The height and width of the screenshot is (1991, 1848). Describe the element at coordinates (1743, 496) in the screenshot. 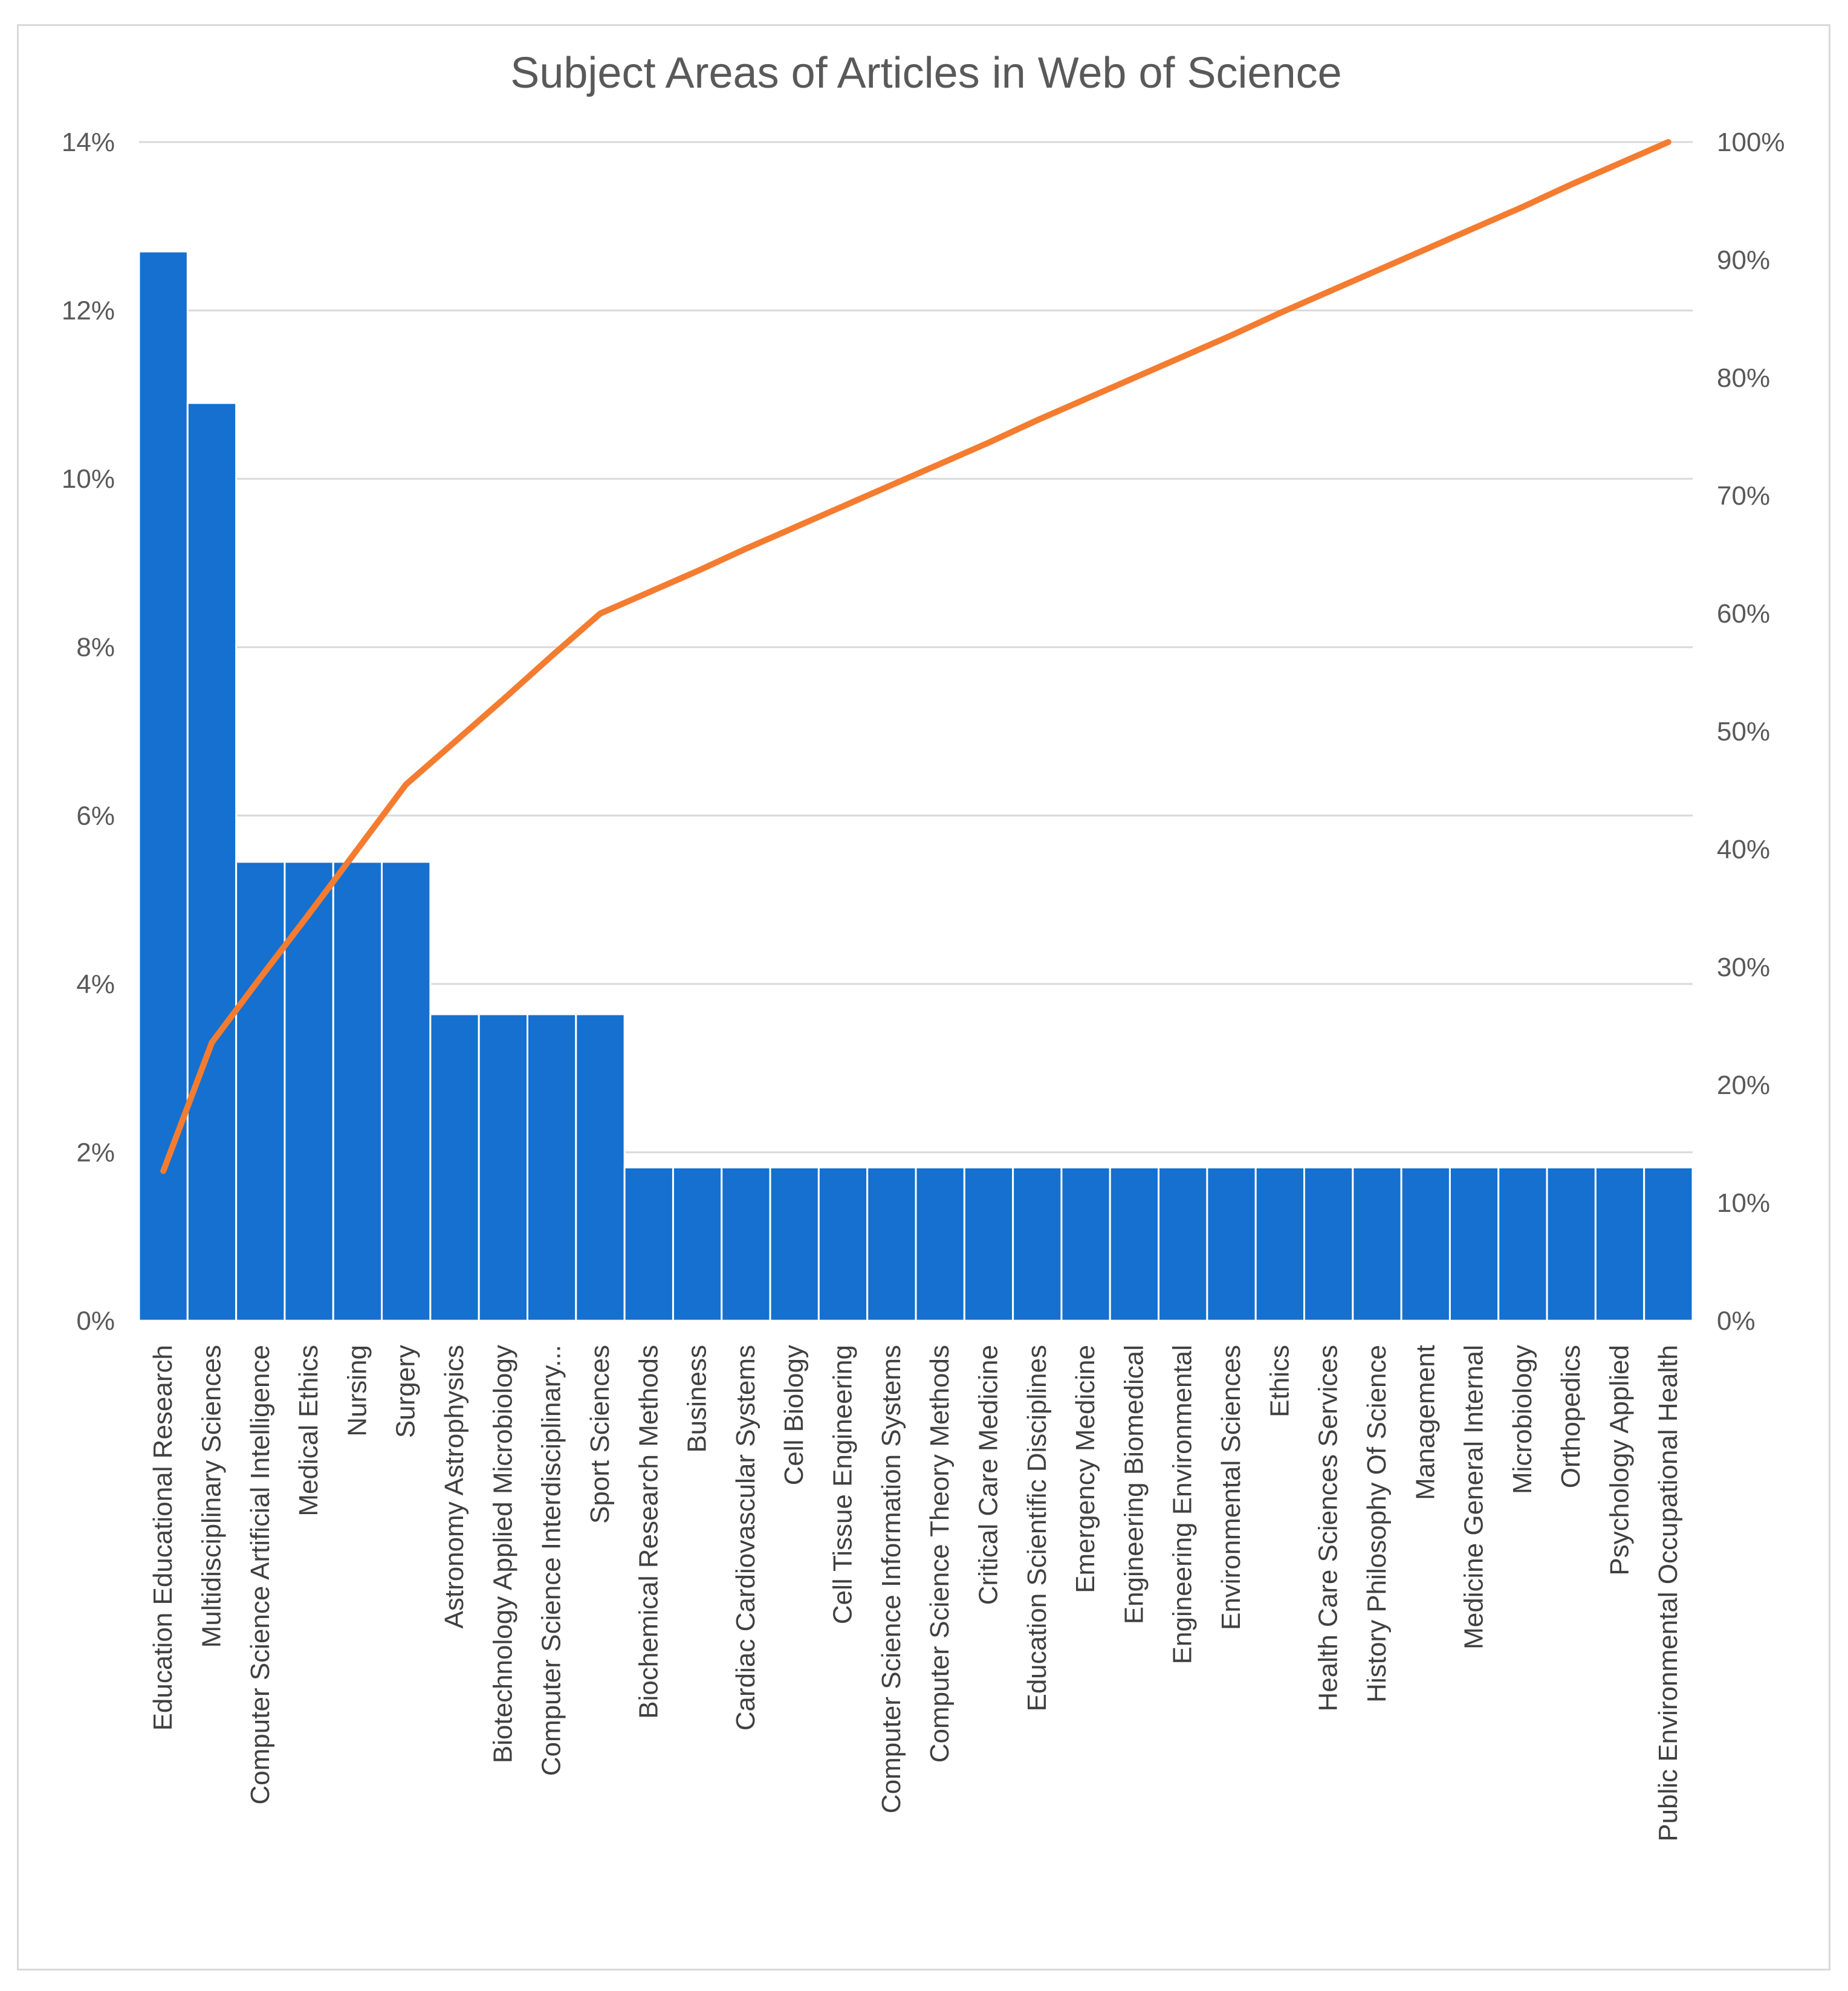

I see `y2-tick-label: 70%` at that location.